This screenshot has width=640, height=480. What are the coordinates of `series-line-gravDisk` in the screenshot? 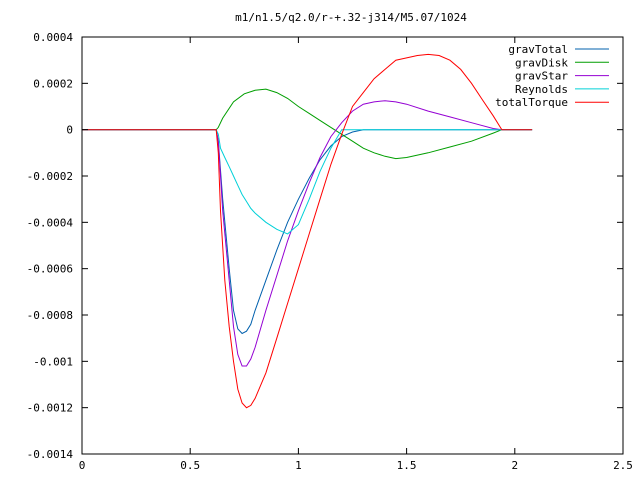 It's located at (307, 124).